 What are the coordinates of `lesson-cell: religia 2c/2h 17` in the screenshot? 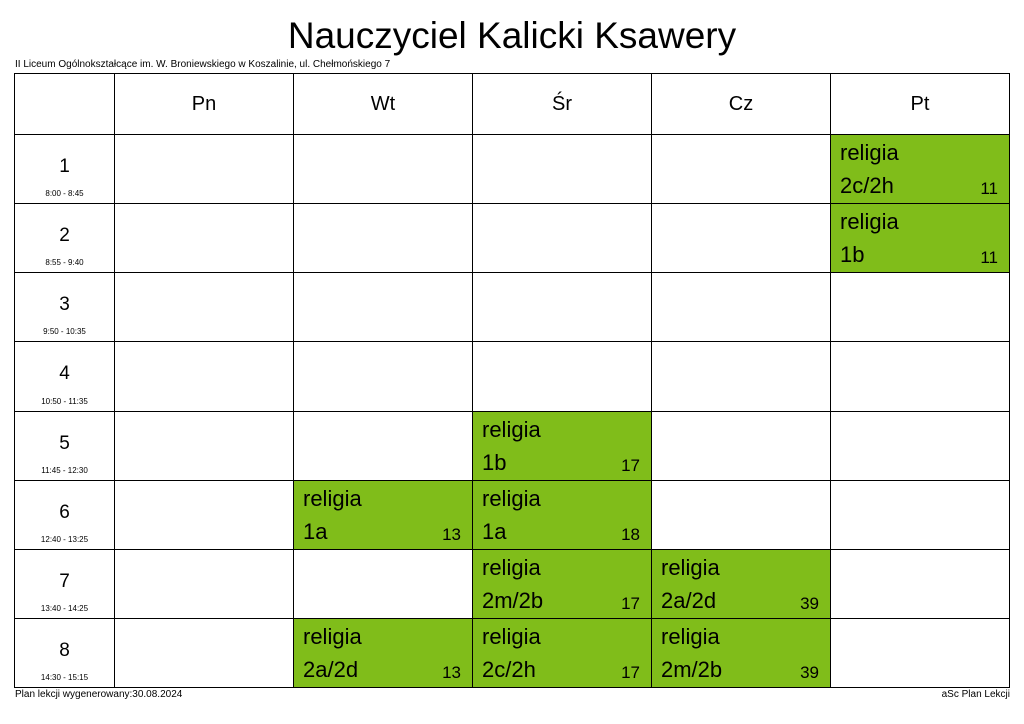 It's located at (562, 653).